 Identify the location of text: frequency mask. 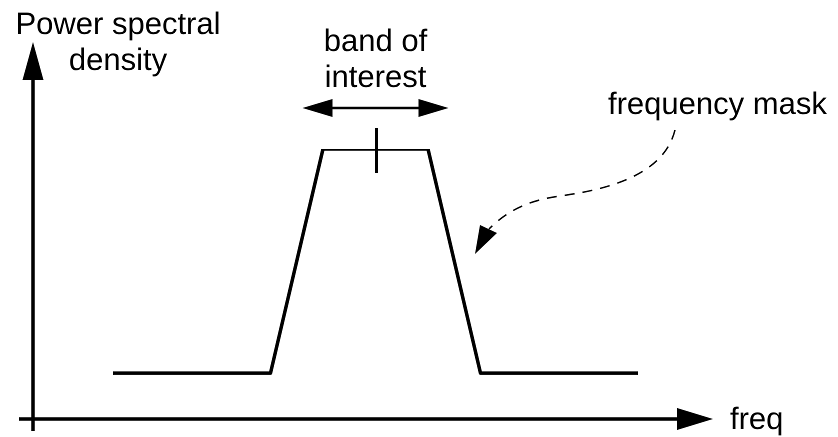
(717, 104).